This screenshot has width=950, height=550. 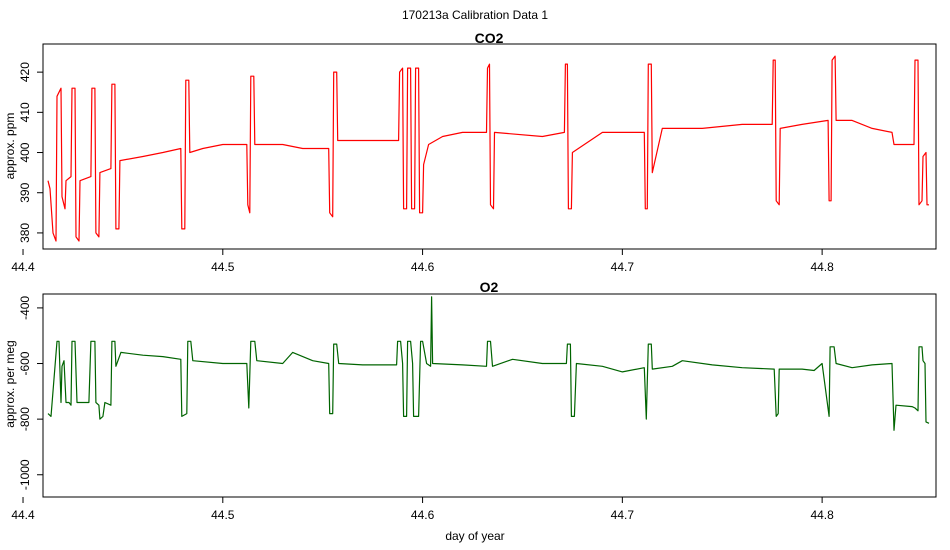 I want to click on co2-panel-title: CO2, so click(x=489, y=38).